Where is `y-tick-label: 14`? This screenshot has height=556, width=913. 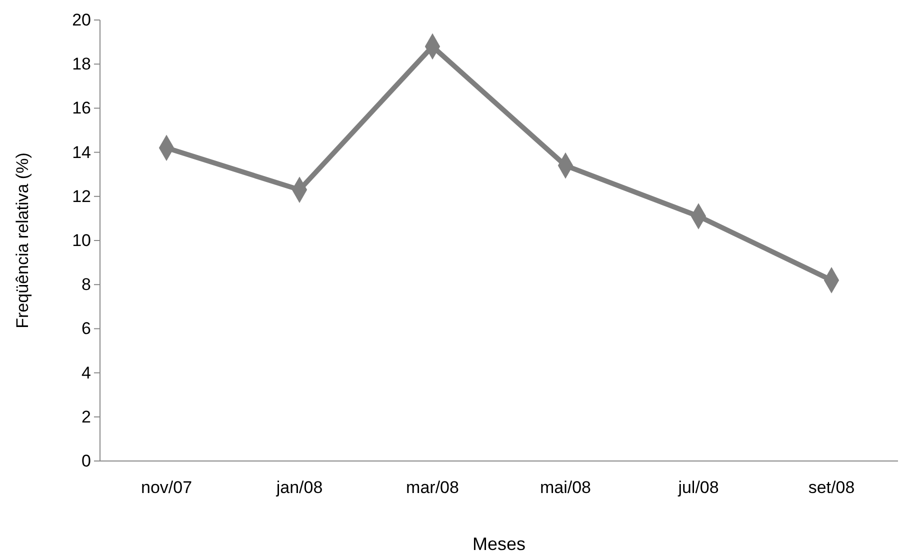
y-tick-label: 14 is located at coordinates (81, 152).